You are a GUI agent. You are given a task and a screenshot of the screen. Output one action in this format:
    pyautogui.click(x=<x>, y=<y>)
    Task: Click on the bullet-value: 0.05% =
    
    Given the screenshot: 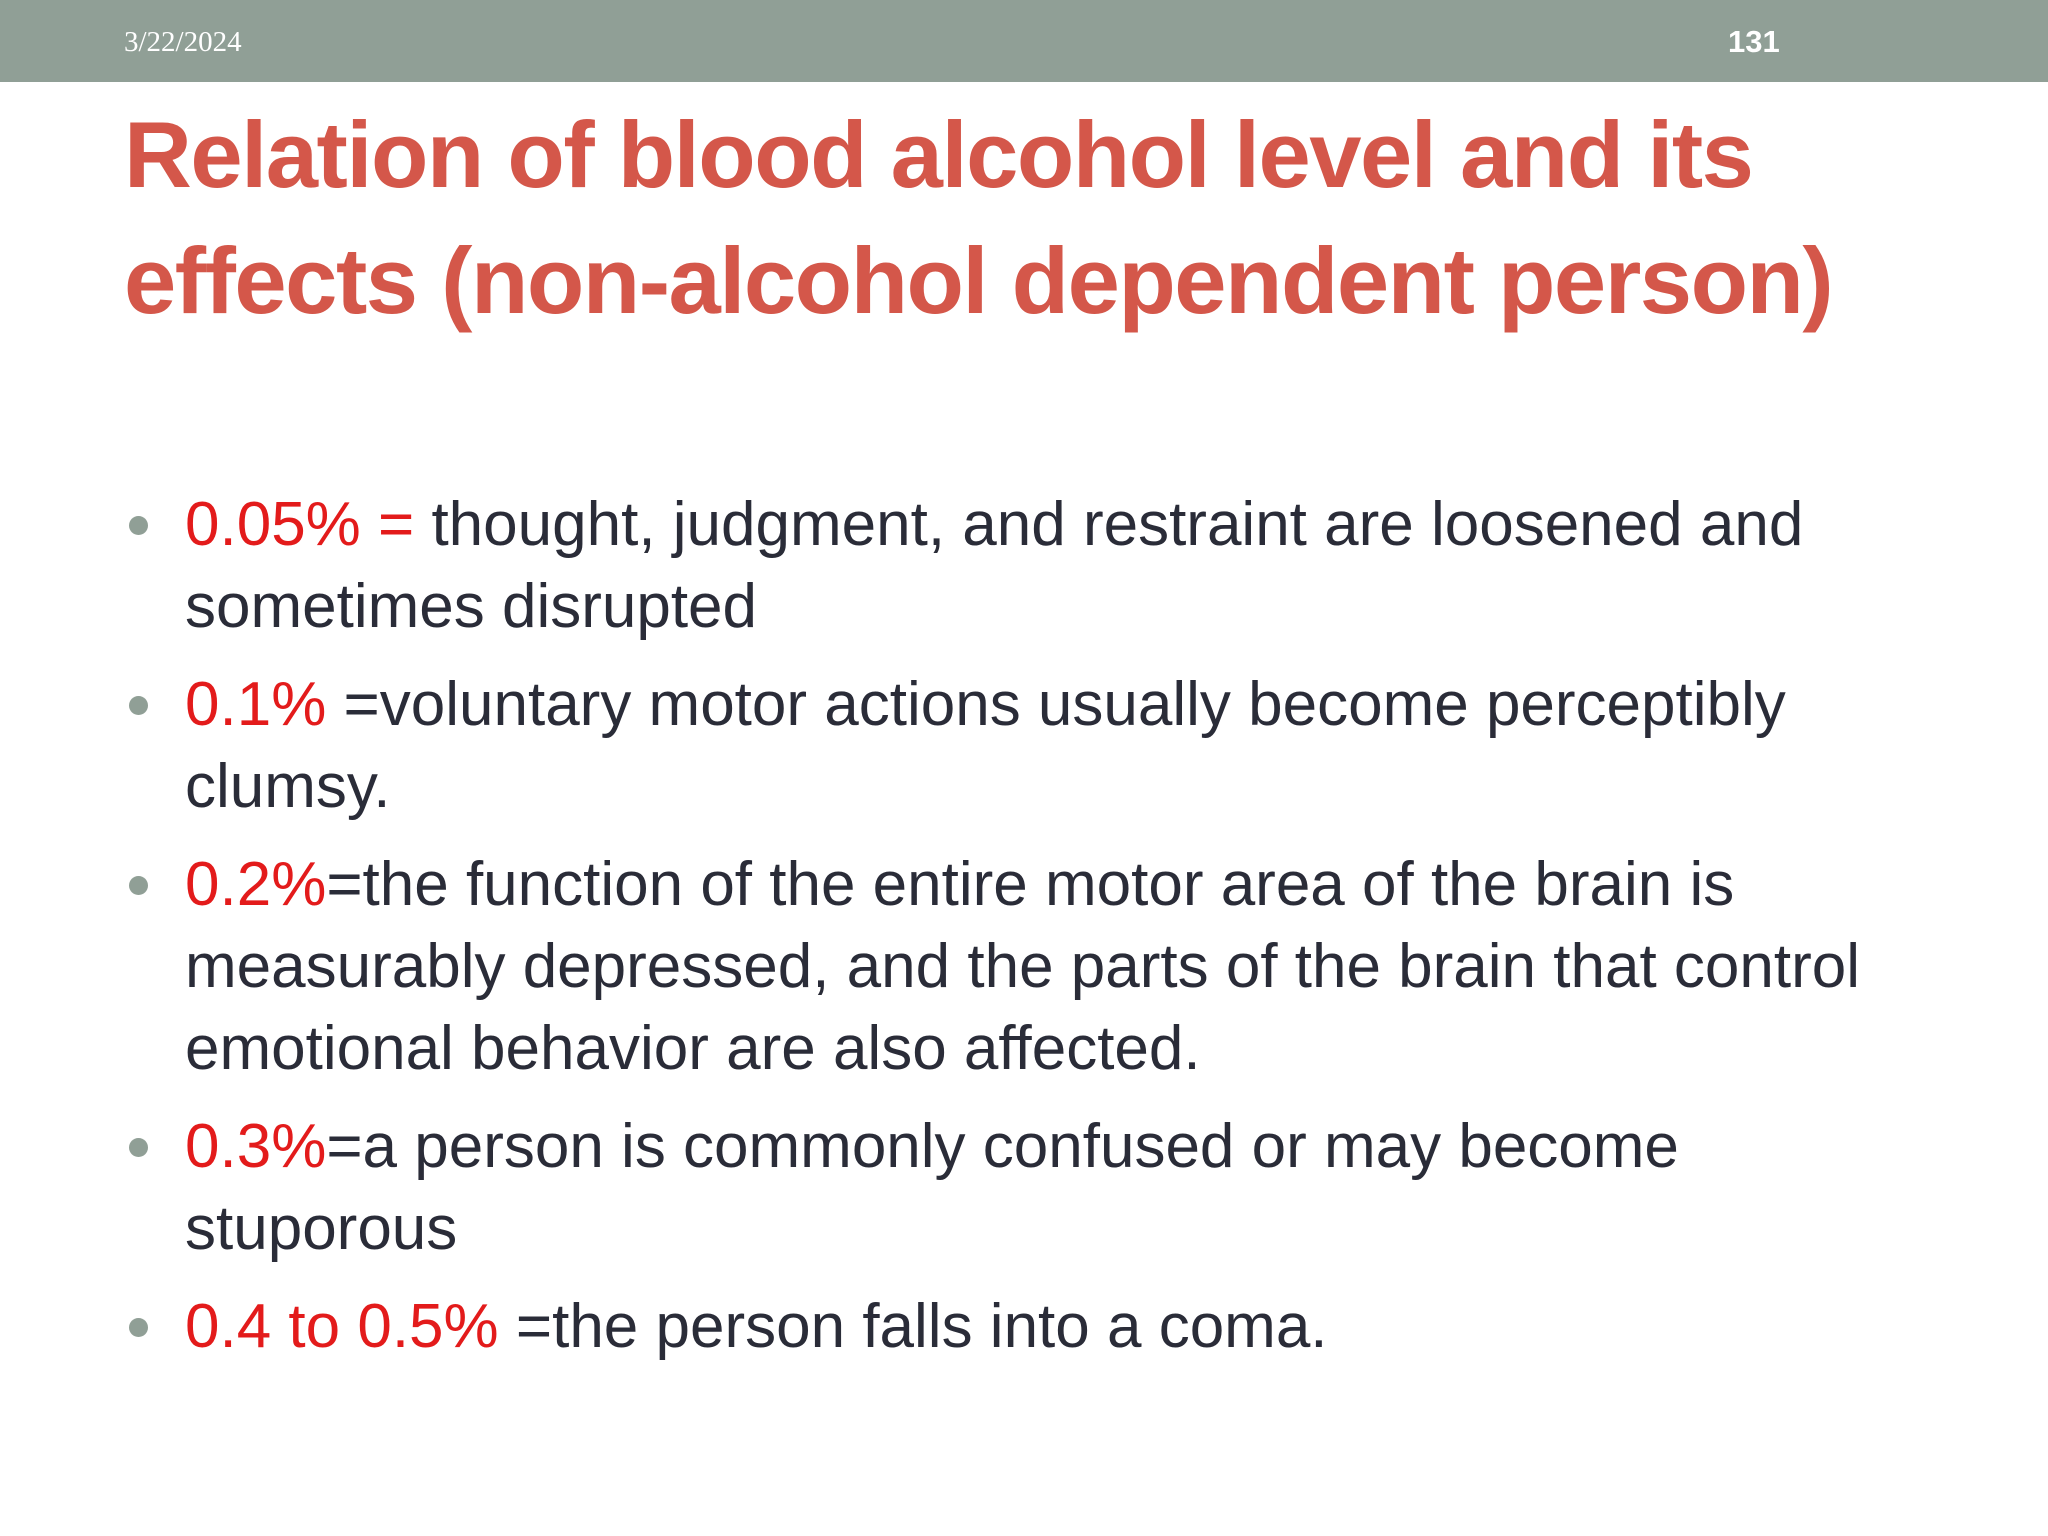 What is the action you would take?
    pyautogui.click(x=299, y=524)
    